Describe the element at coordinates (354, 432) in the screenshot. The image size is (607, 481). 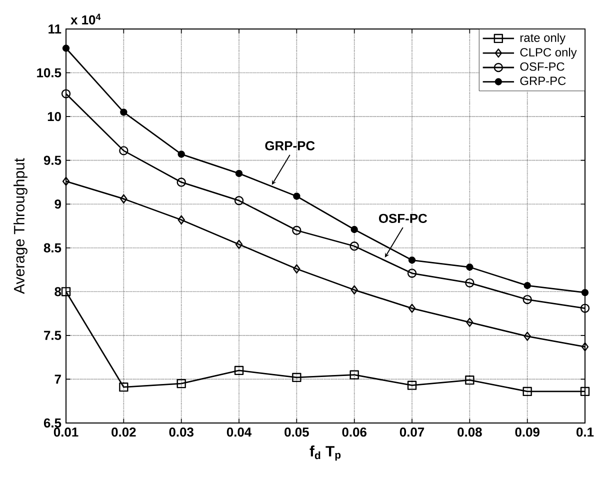
I see `x-tick-label: 0.06` at that location.